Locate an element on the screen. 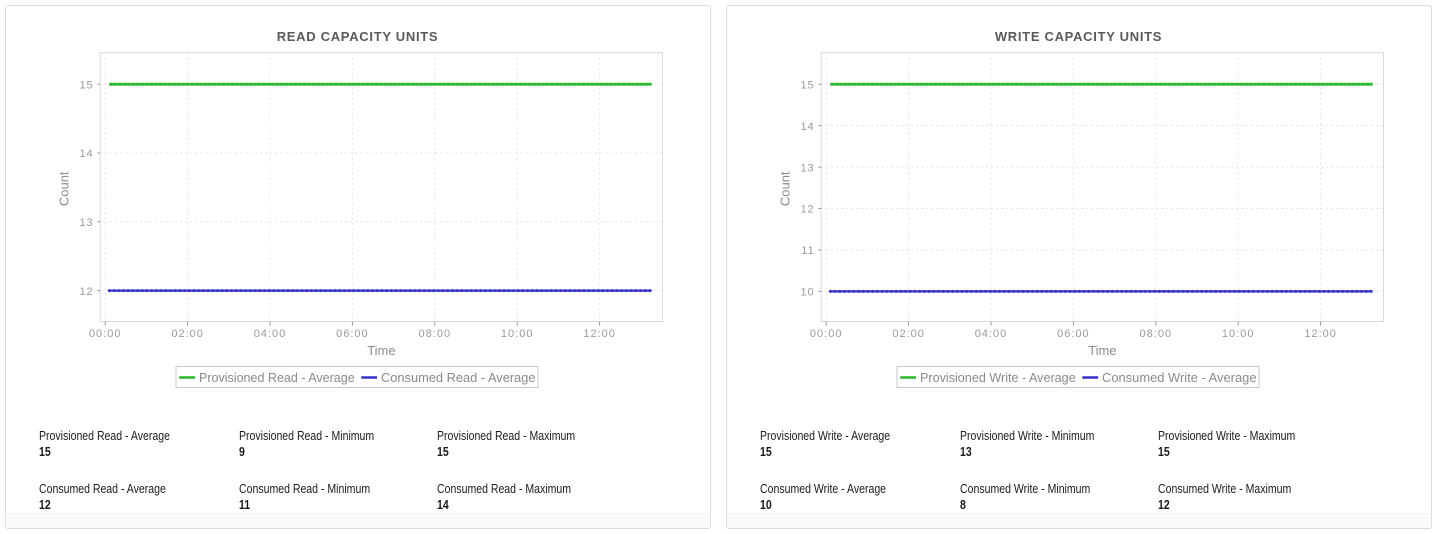 This screenshot has width=1440, height=534. svg-text: Provisioned Write - Average is located at coordinates (998, 377).